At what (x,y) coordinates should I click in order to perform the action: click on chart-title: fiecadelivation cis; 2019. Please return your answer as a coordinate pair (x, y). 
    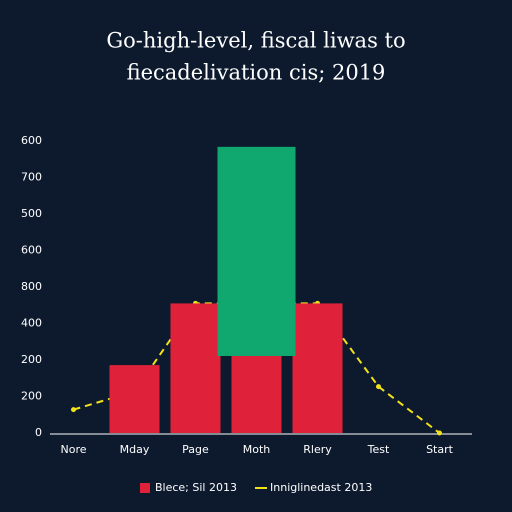
    Looking at the image, I should click on (256, 73).